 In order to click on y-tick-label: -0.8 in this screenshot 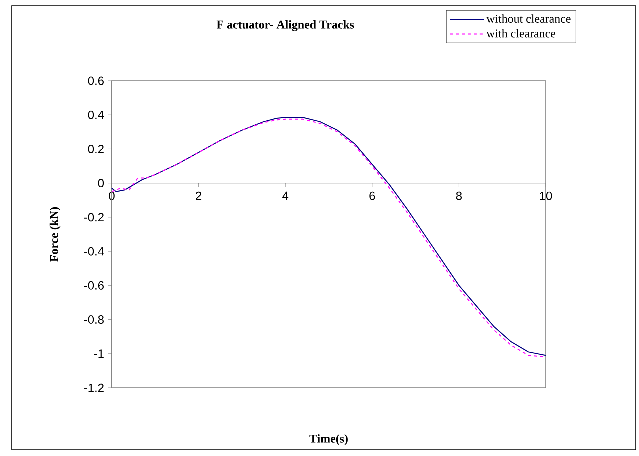, I will do `click(94, 320)`.